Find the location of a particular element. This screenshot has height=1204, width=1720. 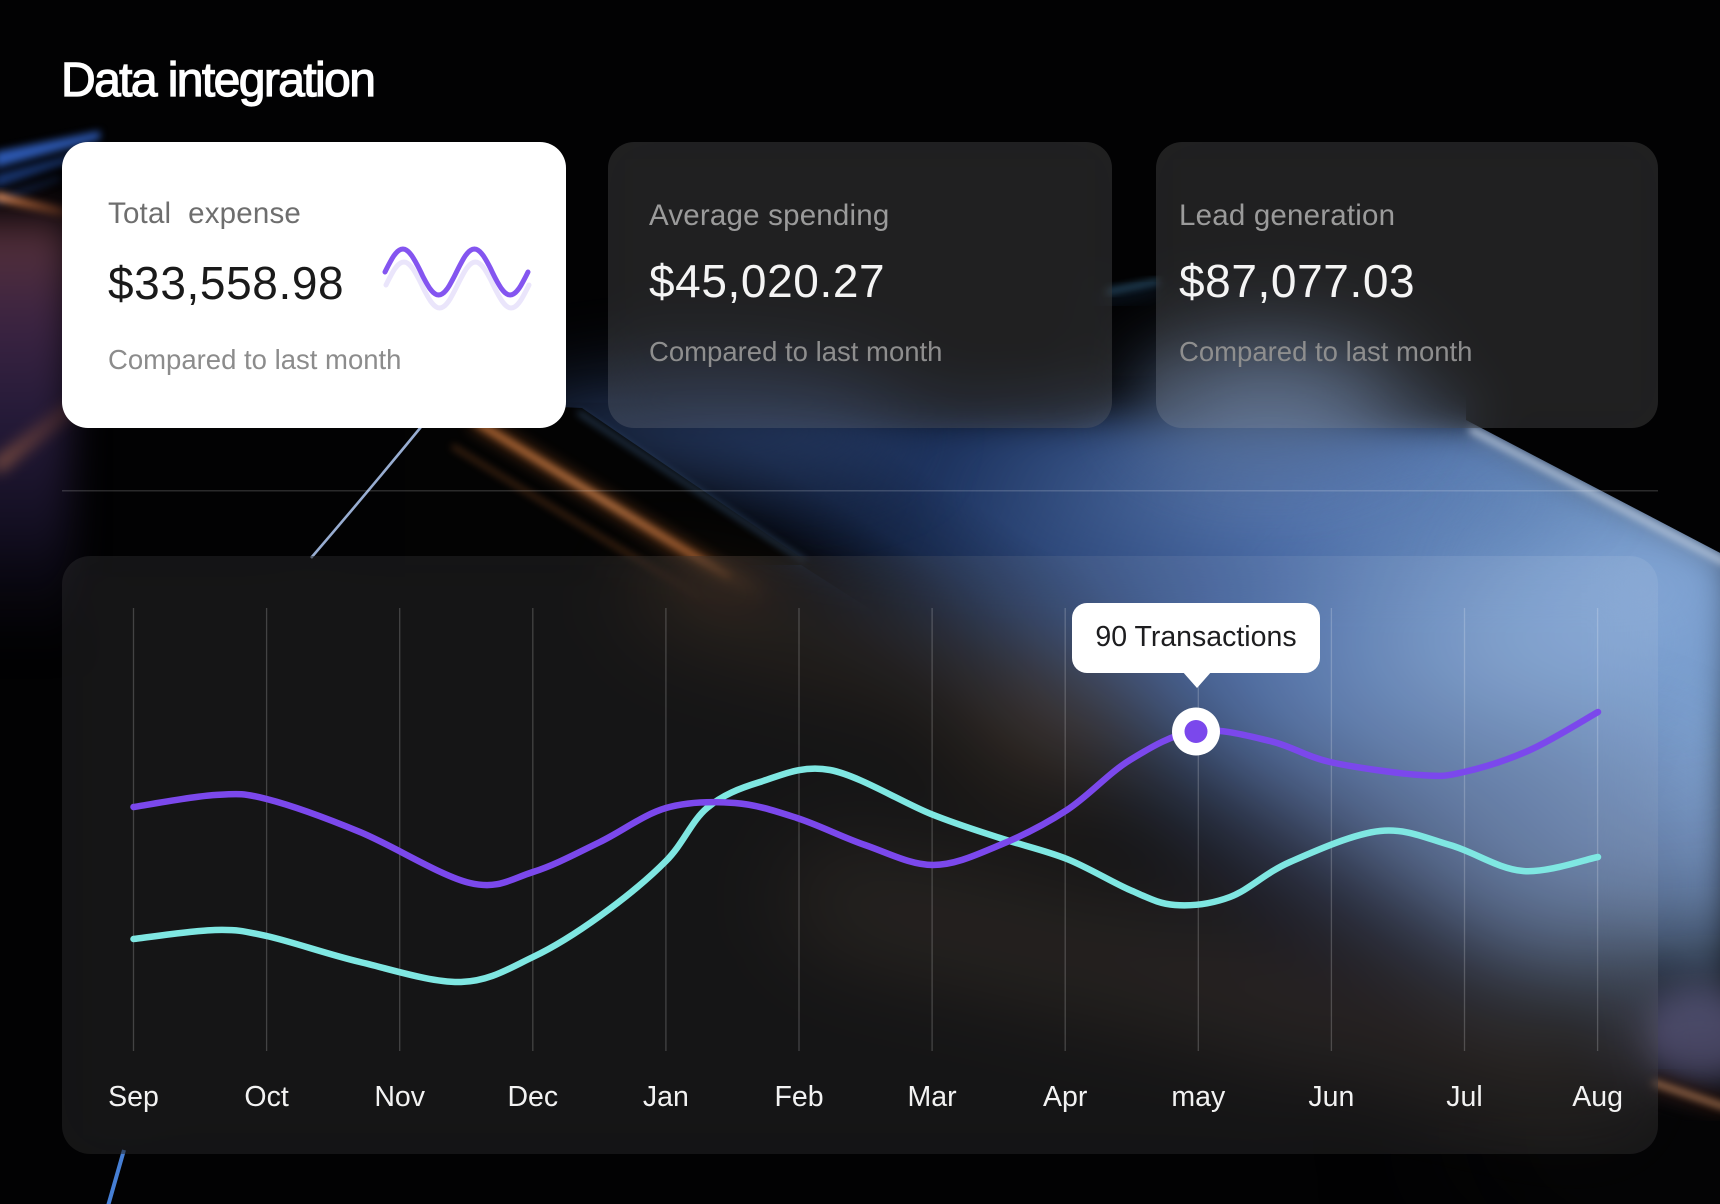

svg-text: Feb is located at coordinates (798, 1097).